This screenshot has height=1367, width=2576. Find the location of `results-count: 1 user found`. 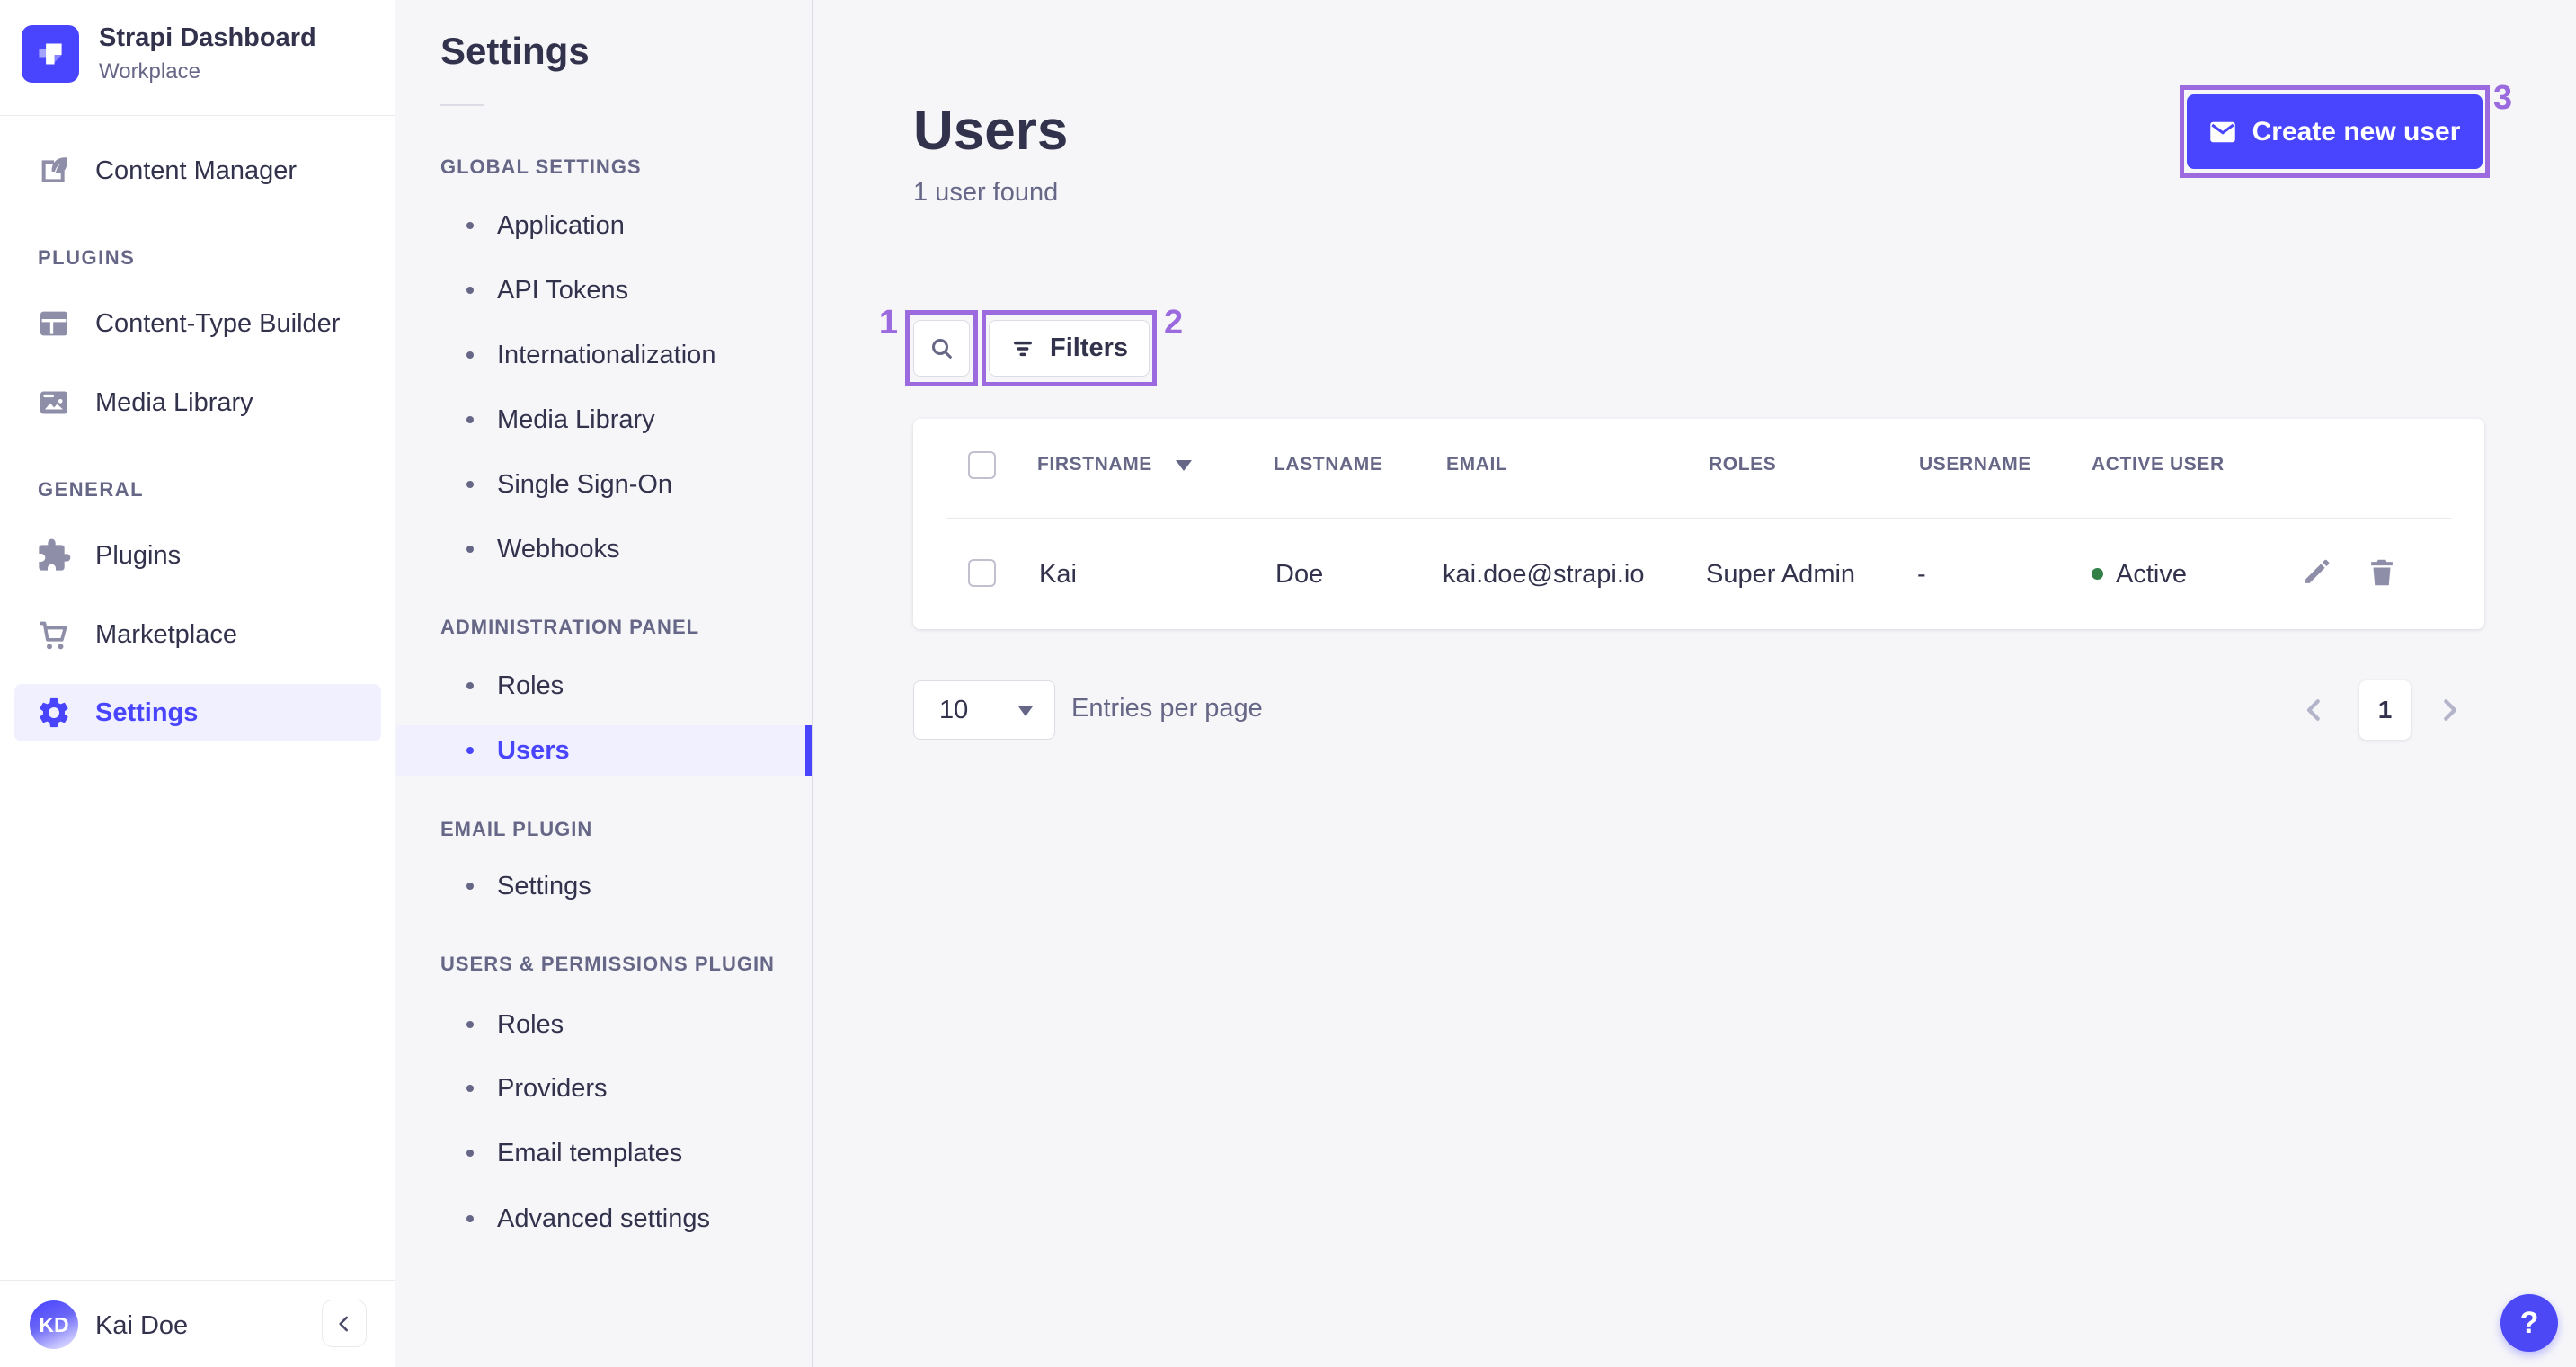

results-count: 1 user found is located at coordinates (986, 193).